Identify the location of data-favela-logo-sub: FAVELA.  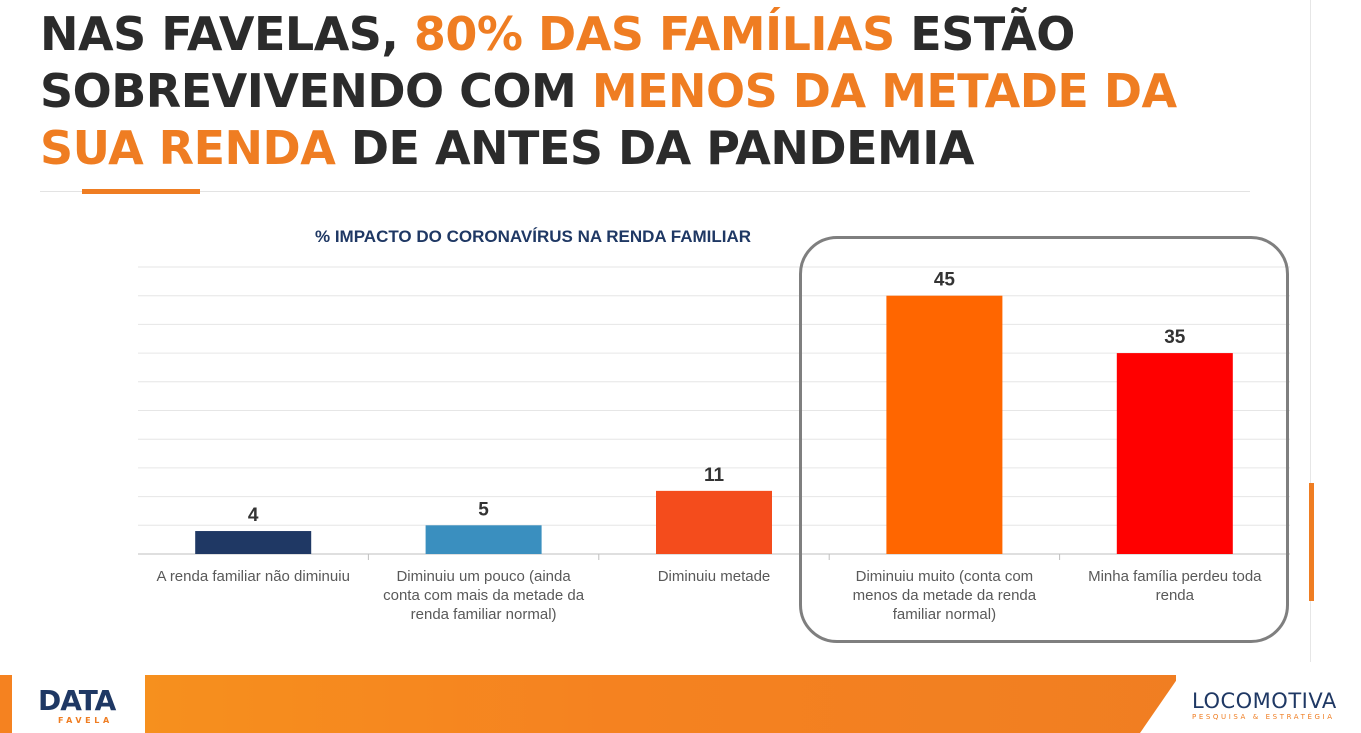
(85, 720).